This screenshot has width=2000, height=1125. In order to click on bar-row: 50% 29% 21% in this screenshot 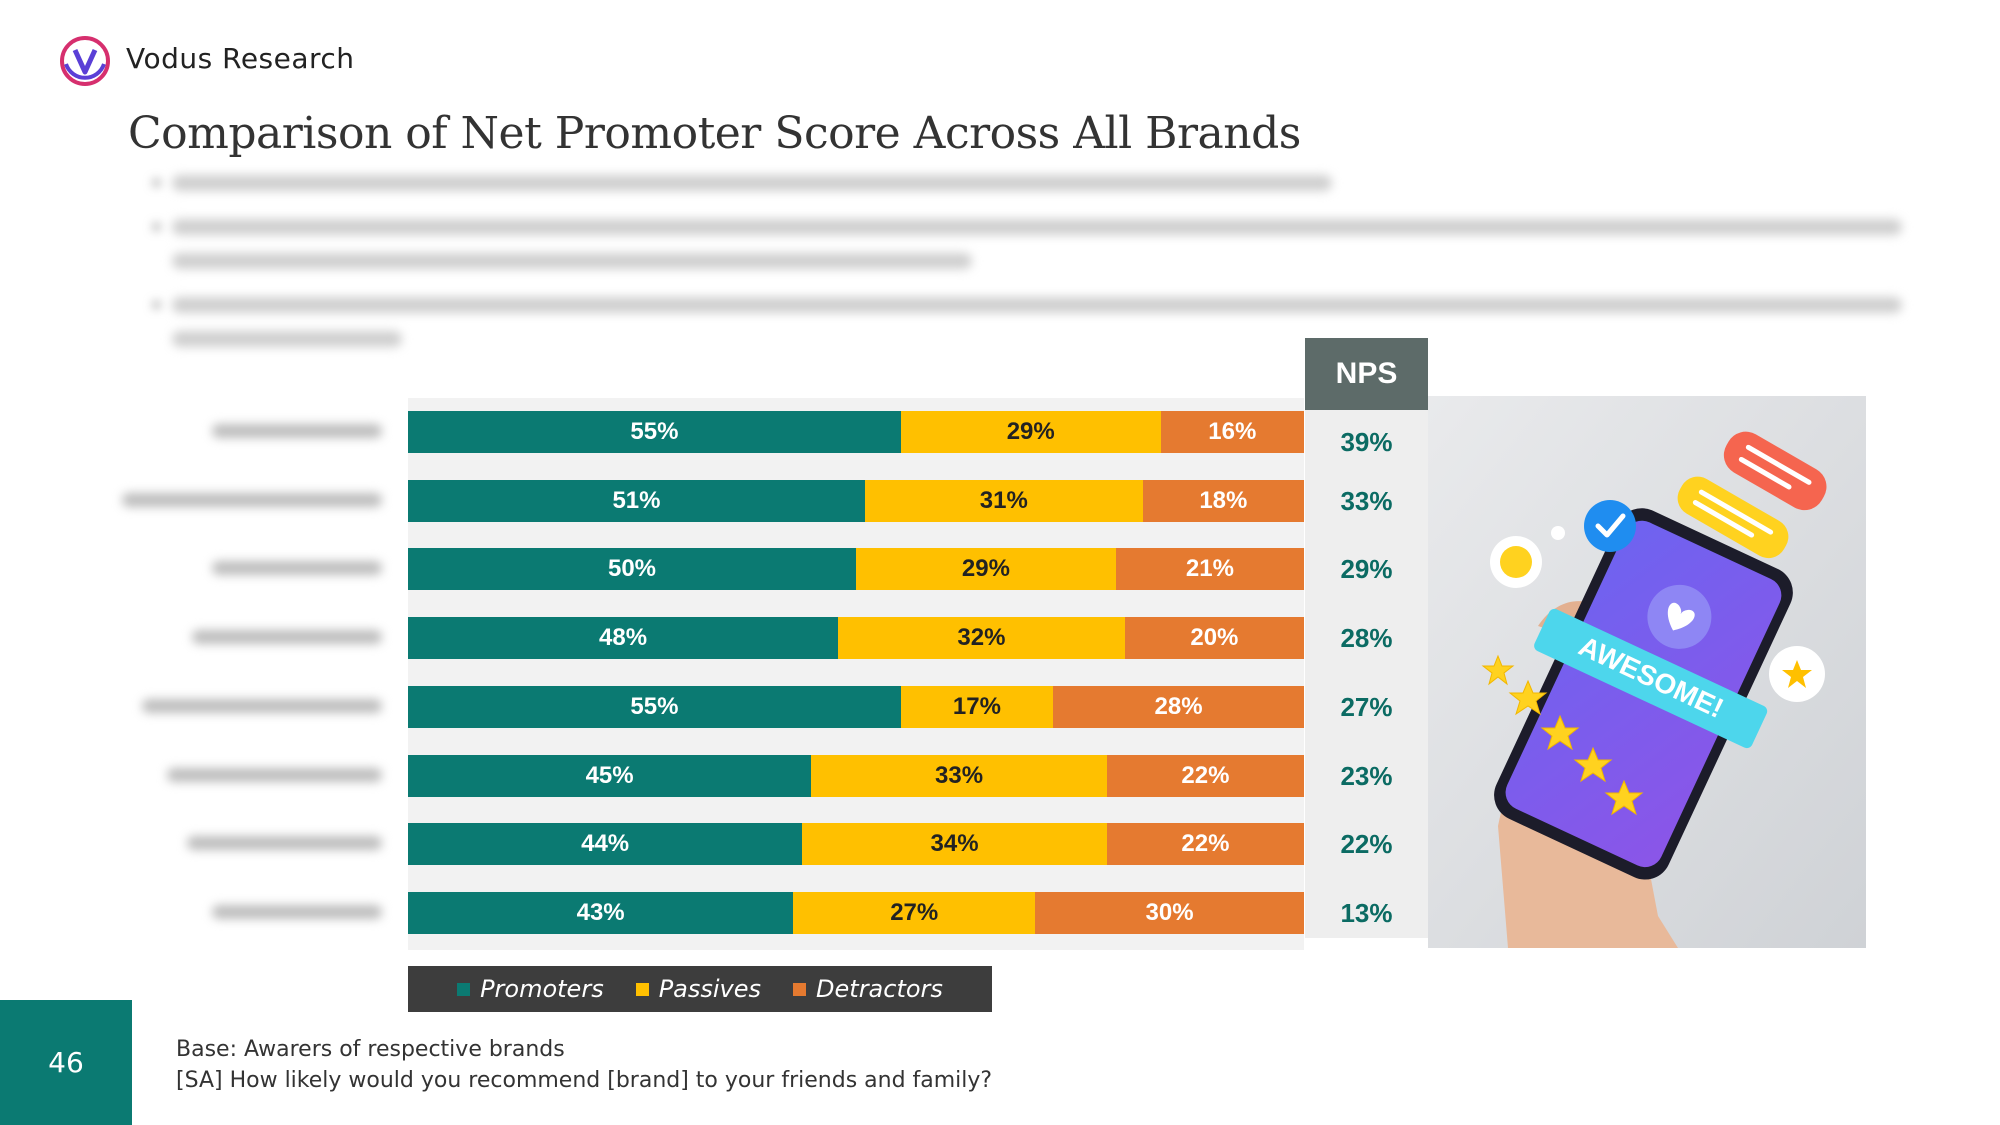, I will do `click(856, 569)`.